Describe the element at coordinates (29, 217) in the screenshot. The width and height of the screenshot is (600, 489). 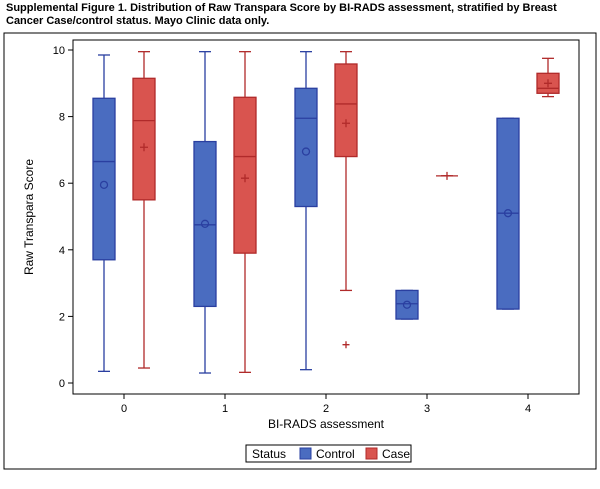
I see `y-axis-label: Raw Transpara Score` at that location.